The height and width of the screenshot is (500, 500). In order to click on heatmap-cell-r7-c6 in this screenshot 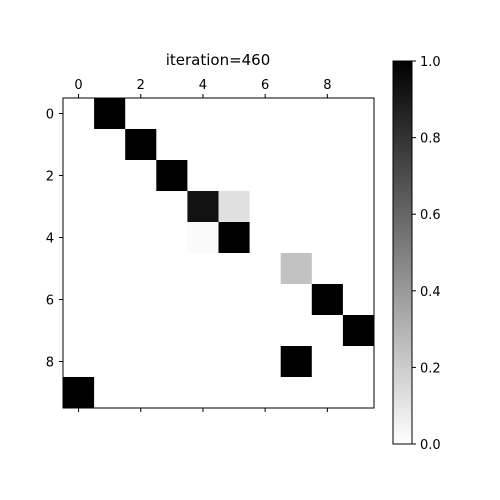, I will do `click(265, 331)`.